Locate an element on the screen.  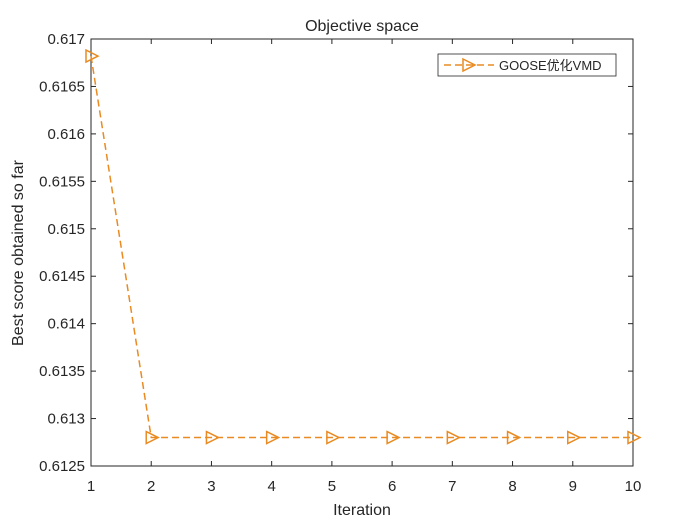
chart-title: Objective space is located at coordinates (362, 26).